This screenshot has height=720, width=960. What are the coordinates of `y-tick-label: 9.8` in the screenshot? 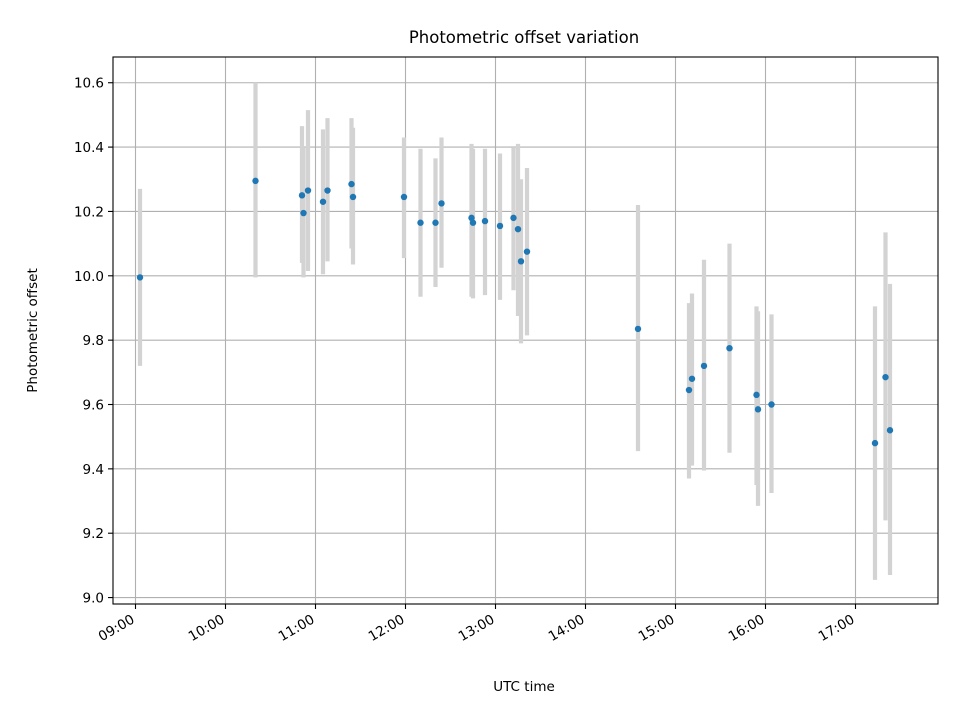 It's located at (93, 341).